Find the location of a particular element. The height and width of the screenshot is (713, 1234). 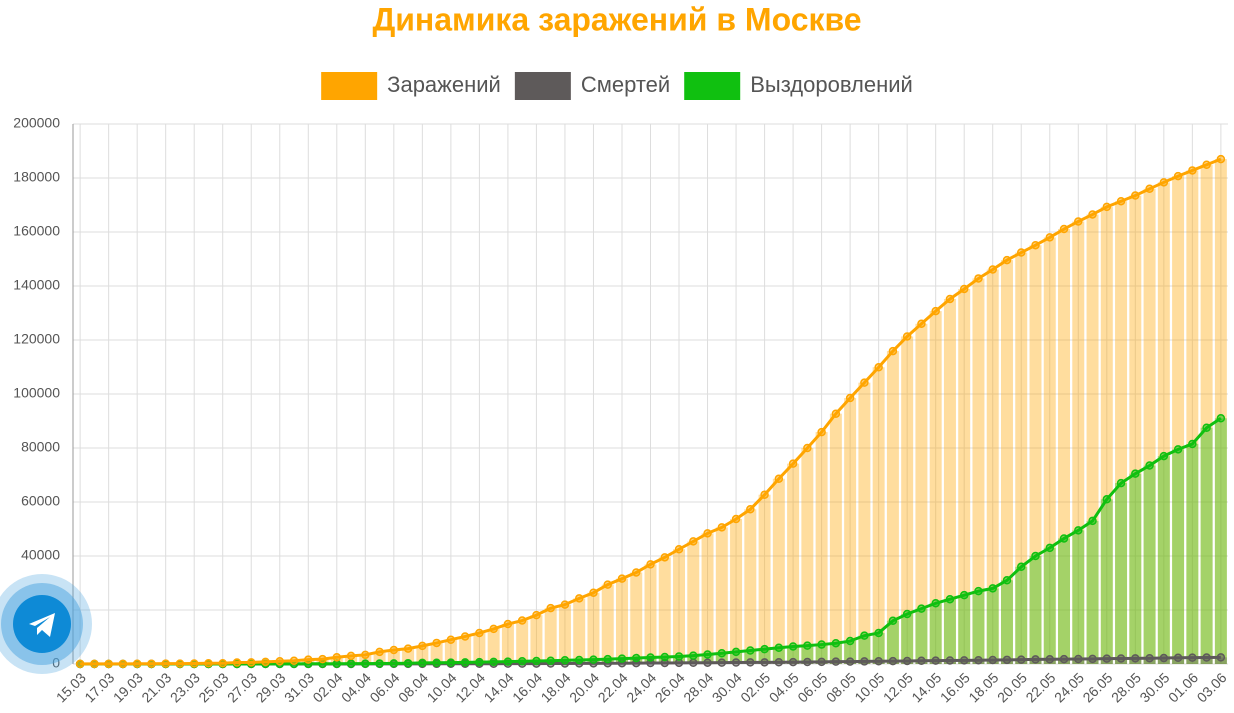

y-tick-label: 200000 is located at coordinates (36, 123).